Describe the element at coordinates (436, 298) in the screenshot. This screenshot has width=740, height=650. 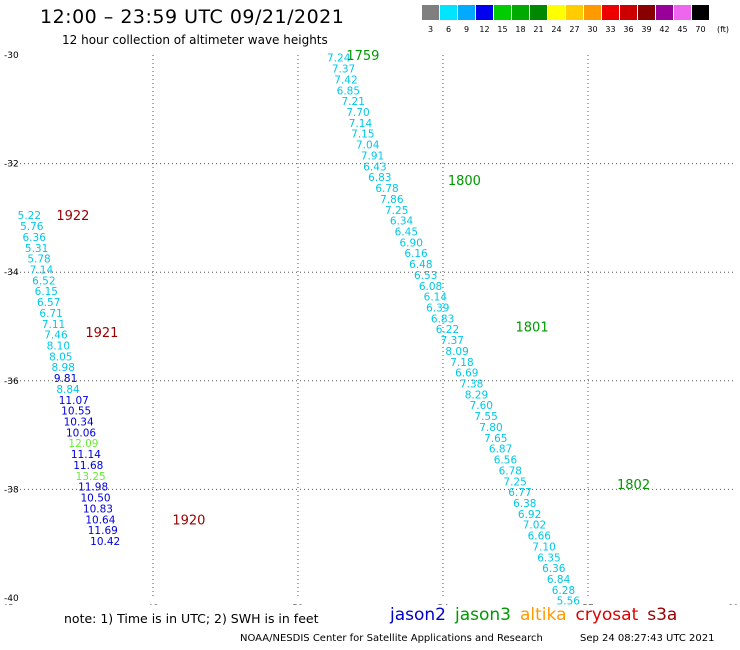
I see `wave-height-value: 6.14` at that location.